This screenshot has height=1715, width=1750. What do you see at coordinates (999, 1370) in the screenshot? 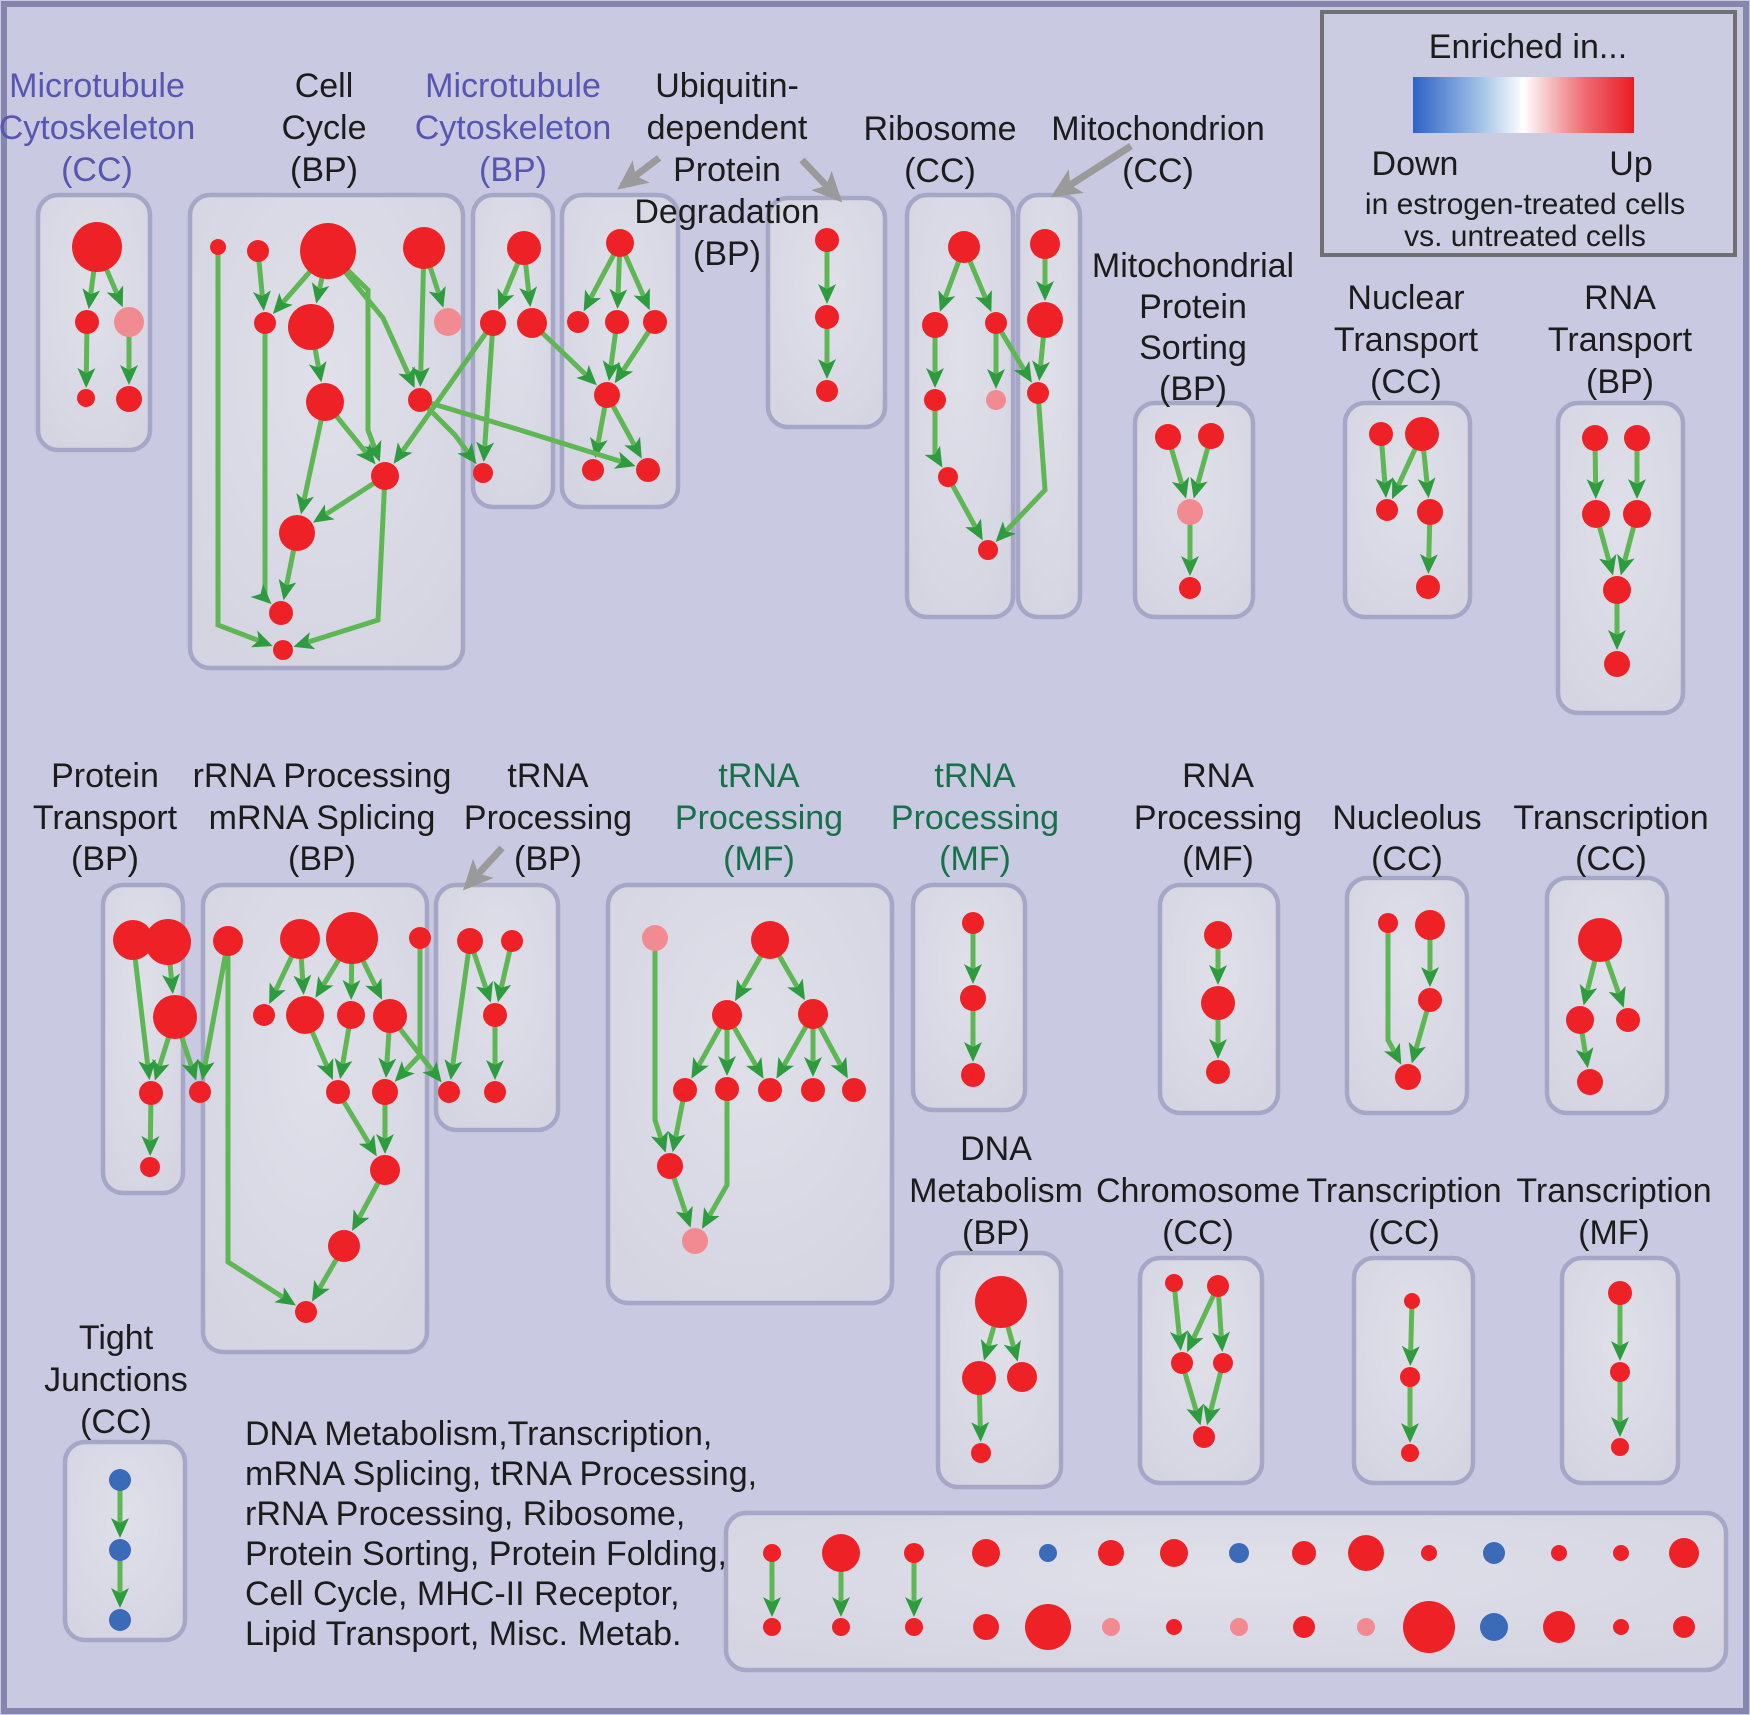
I see `dna-metabolism-box` at bounding box center [999, 1370].